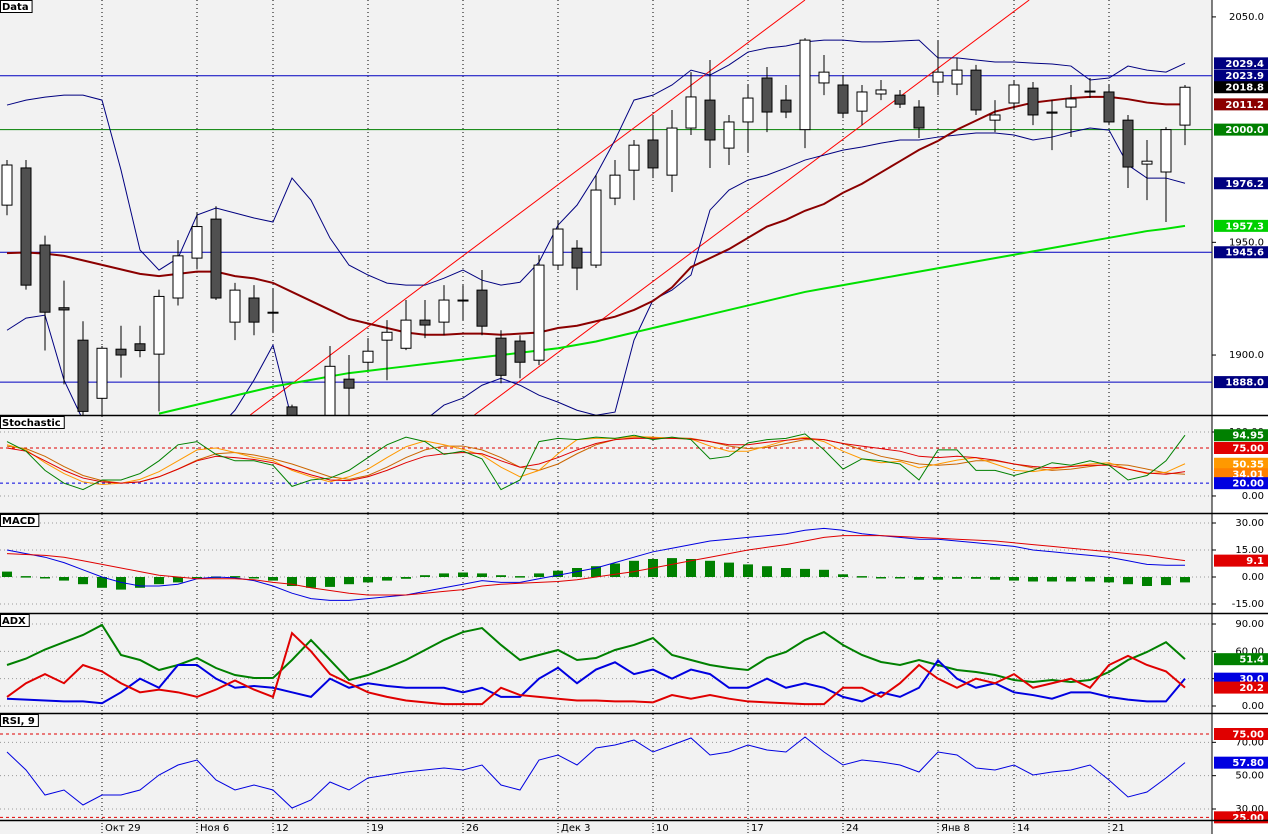 The width and height of the screenshot is (1268, 834). I want to click on y-tick-label: 30.00, so click(1249, 809).